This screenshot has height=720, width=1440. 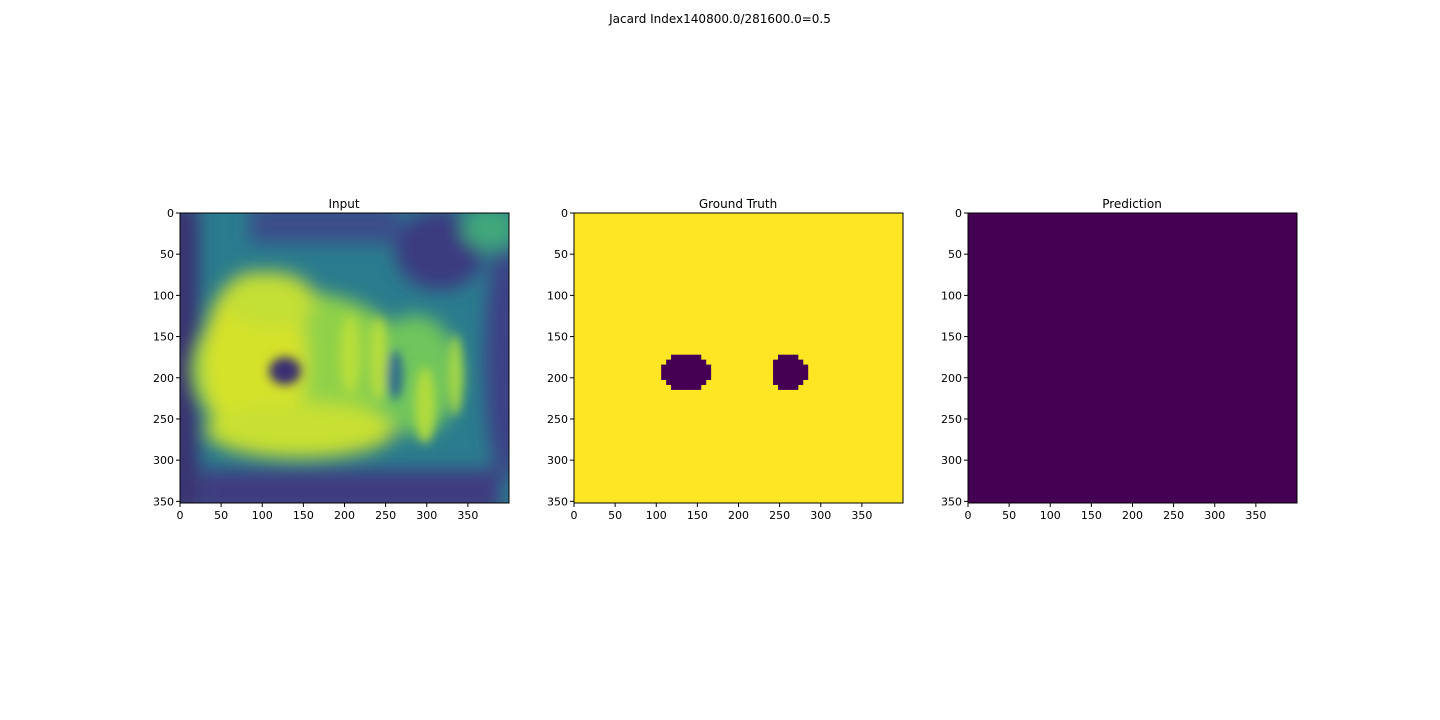 What do you see at coordinates (300, 430) in the screenshot?
I see `input-bright-lower` at bounding box center [300, 430].